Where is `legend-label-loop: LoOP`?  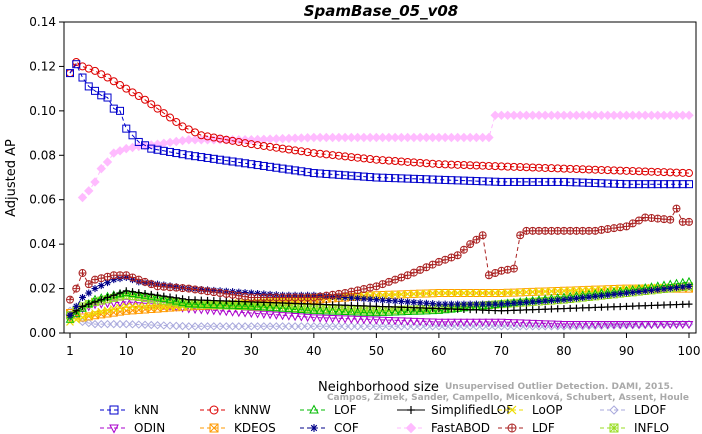
legend-label-loop: LoOP is located at coordinates (547, 410).